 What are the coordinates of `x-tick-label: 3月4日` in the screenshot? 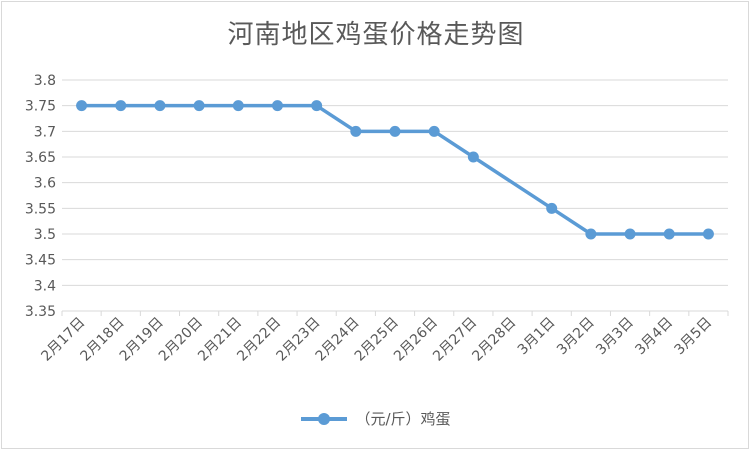 It's located at (654, 337).